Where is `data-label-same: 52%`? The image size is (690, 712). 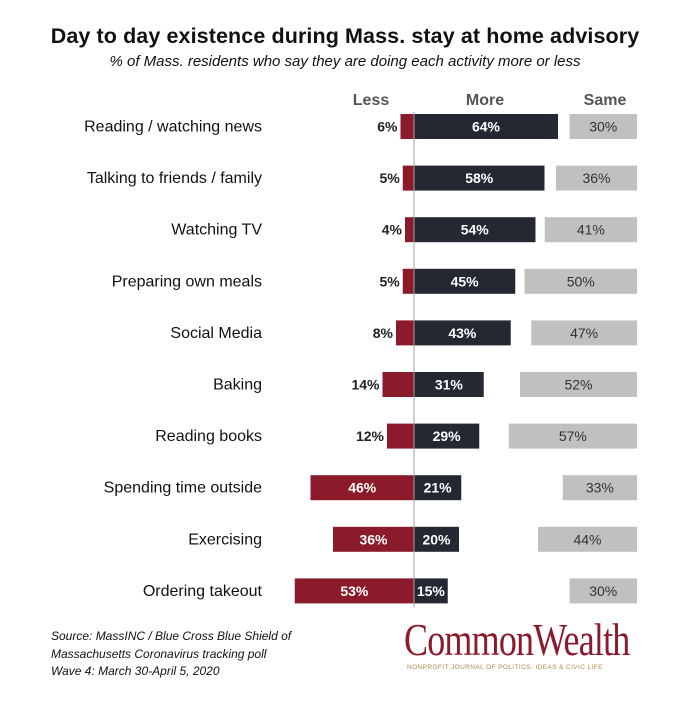
data-label-same: 52% is located at coordinates (578, 385).